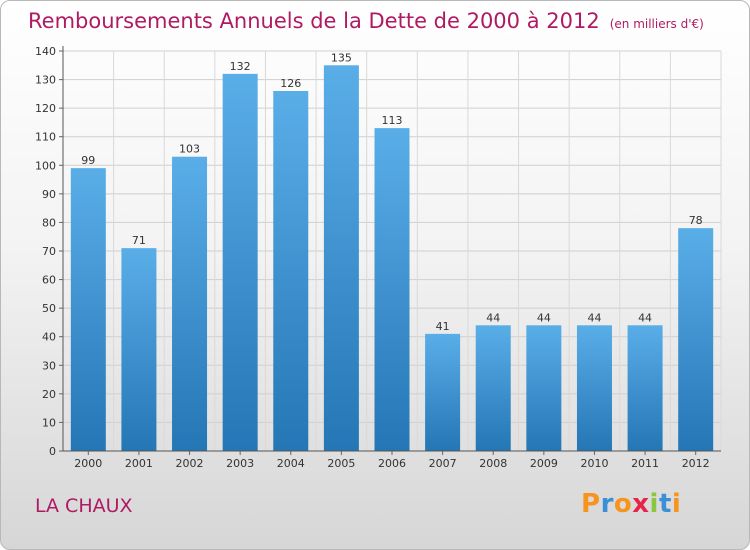  Describe the element at coordinates (49, 365) in the screenshot. I see `y-tick-label: 30` at that location.